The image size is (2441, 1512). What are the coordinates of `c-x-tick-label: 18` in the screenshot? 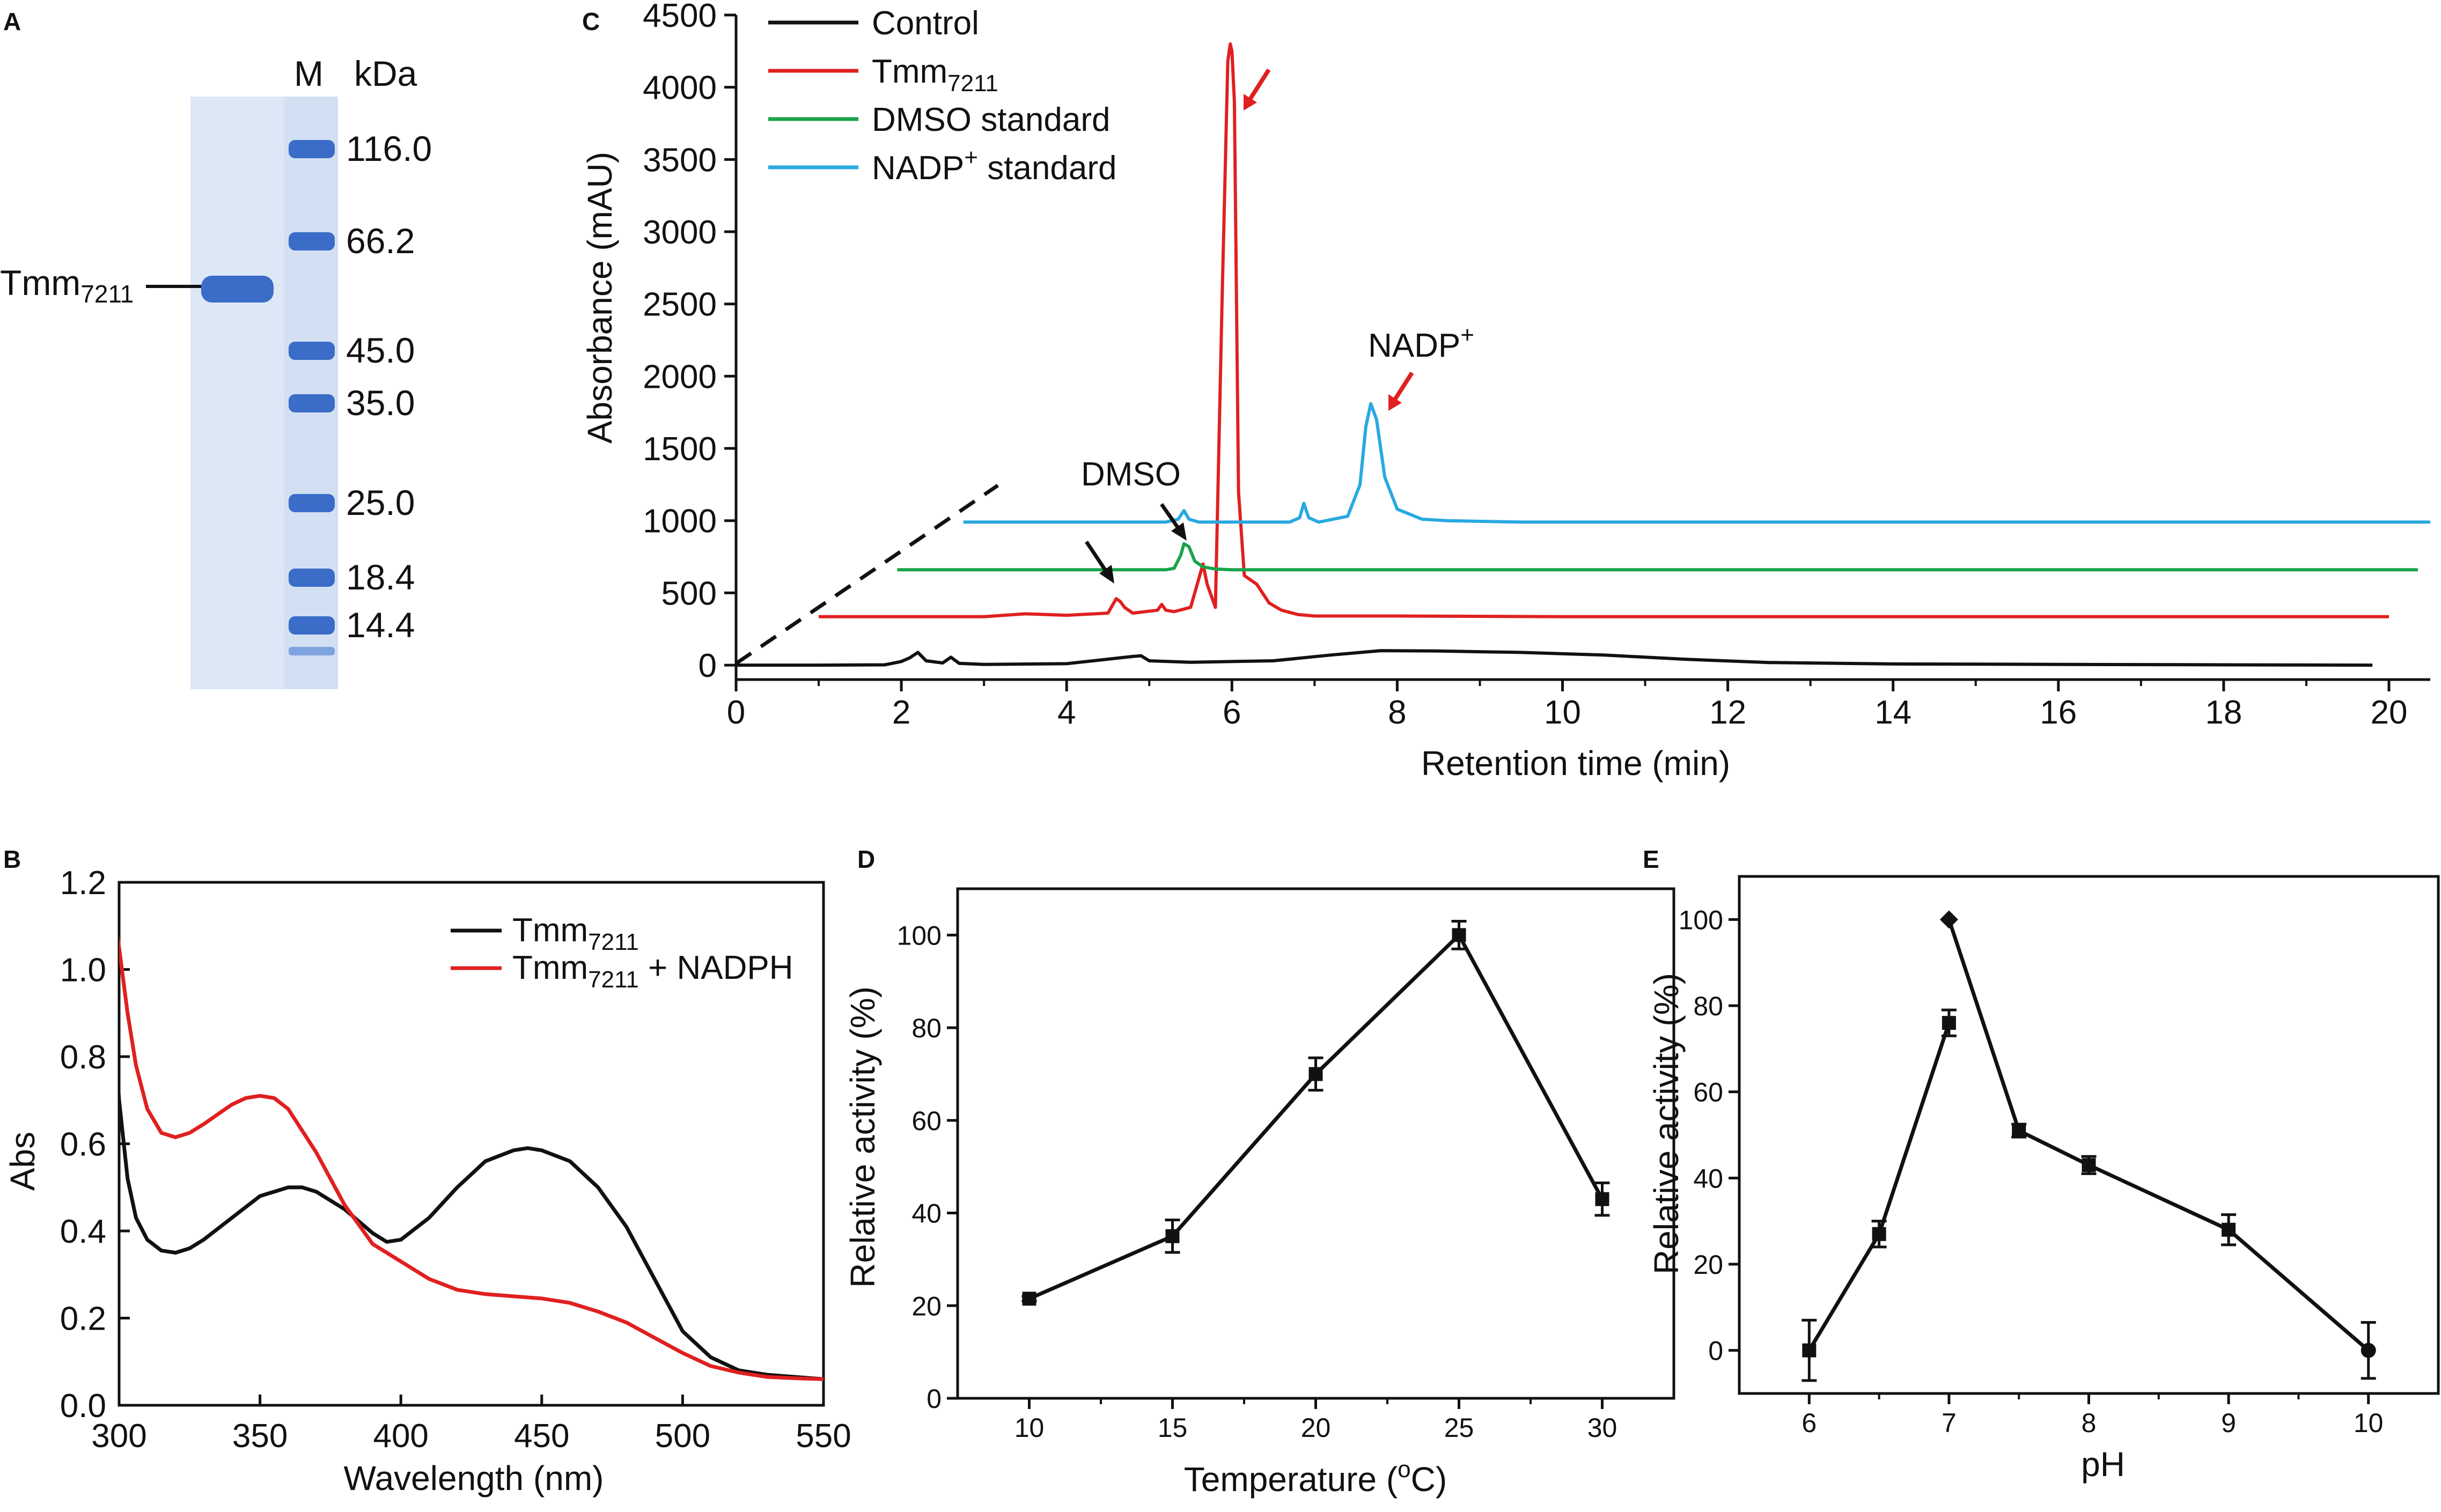 It's located at (2223, 712).